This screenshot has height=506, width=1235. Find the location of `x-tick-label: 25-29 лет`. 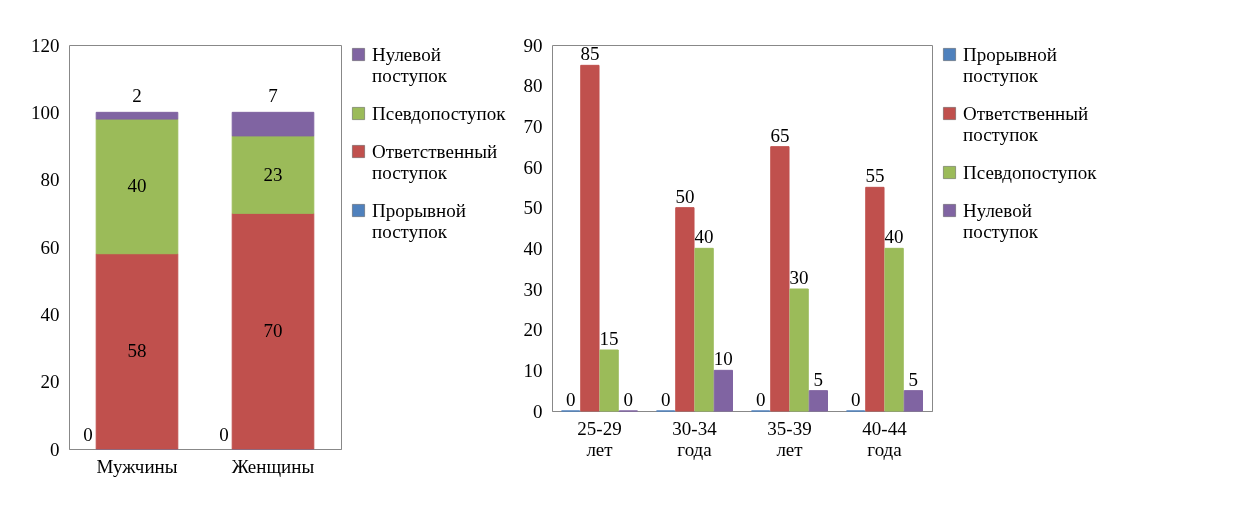

x-tick-label: 25-29 лет is located at coordinates (599, 438).